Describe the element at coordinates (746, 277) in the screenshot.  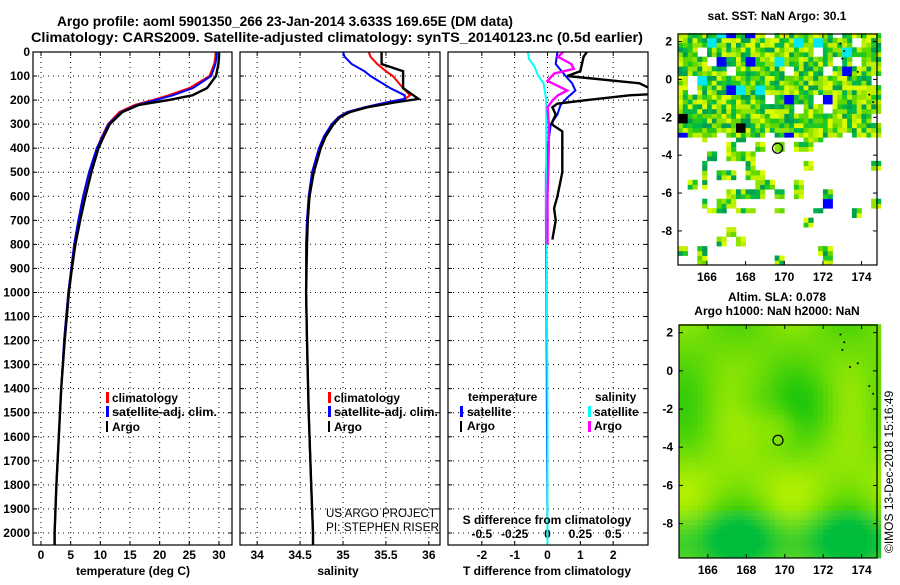
I see `lon-tick-label: 168` at that location.